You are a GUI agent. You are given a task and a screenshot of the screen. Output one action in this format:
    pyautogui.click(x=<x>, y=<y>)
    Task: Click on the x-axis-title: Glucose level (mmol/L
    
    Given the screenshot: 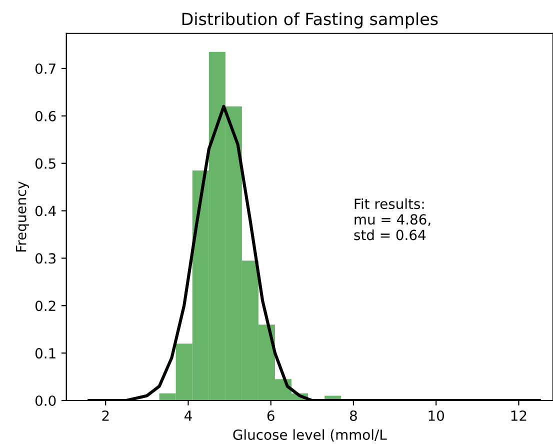 What is the action you would take?
    pyautogui.click(x=310, y=435)
    